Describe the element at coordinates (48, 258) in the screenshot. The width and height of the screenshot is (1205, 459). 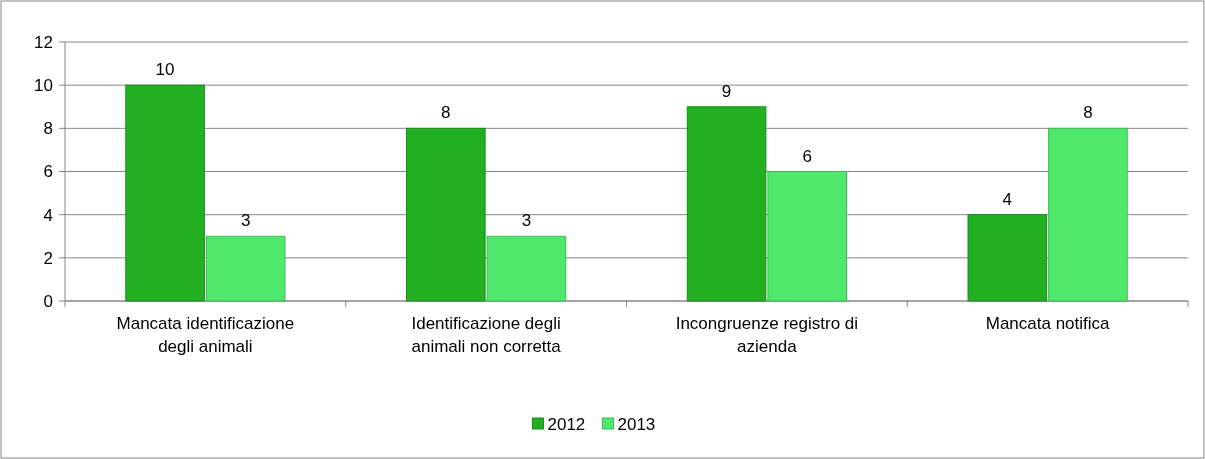
I see `y-tick-label: 2` at that location.